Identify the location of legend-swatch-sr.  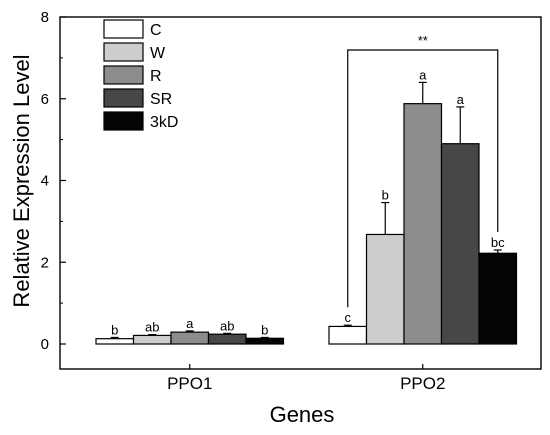
(123, 98).